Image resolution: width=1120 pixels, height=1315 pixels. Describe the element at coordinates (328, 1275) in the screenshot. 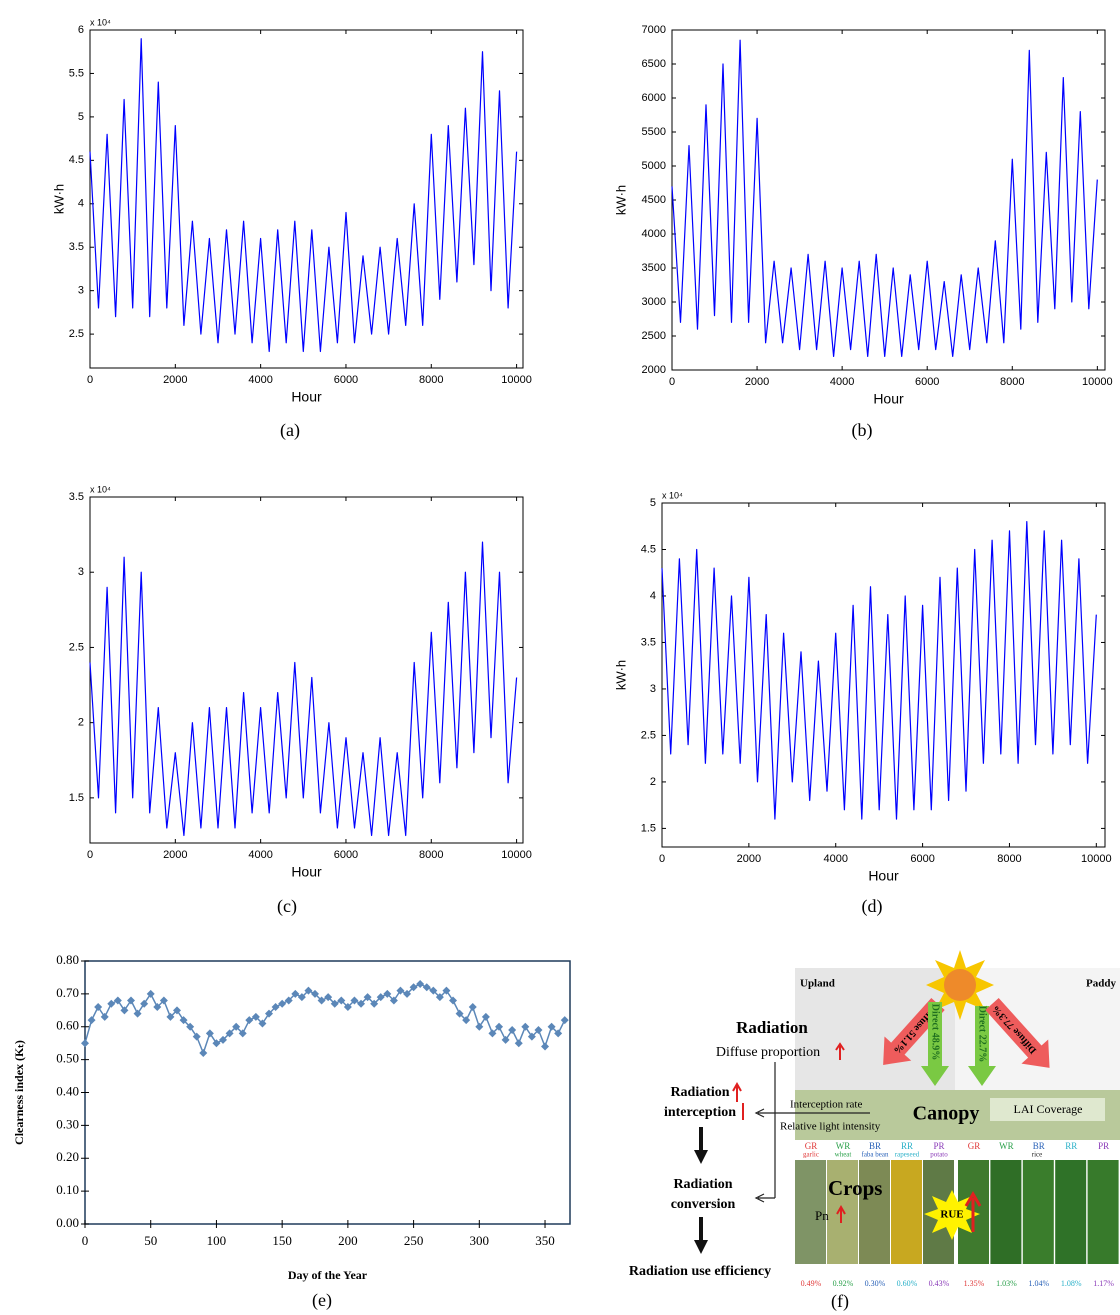

I see `x-axis-label: Day of the Year` at that location.